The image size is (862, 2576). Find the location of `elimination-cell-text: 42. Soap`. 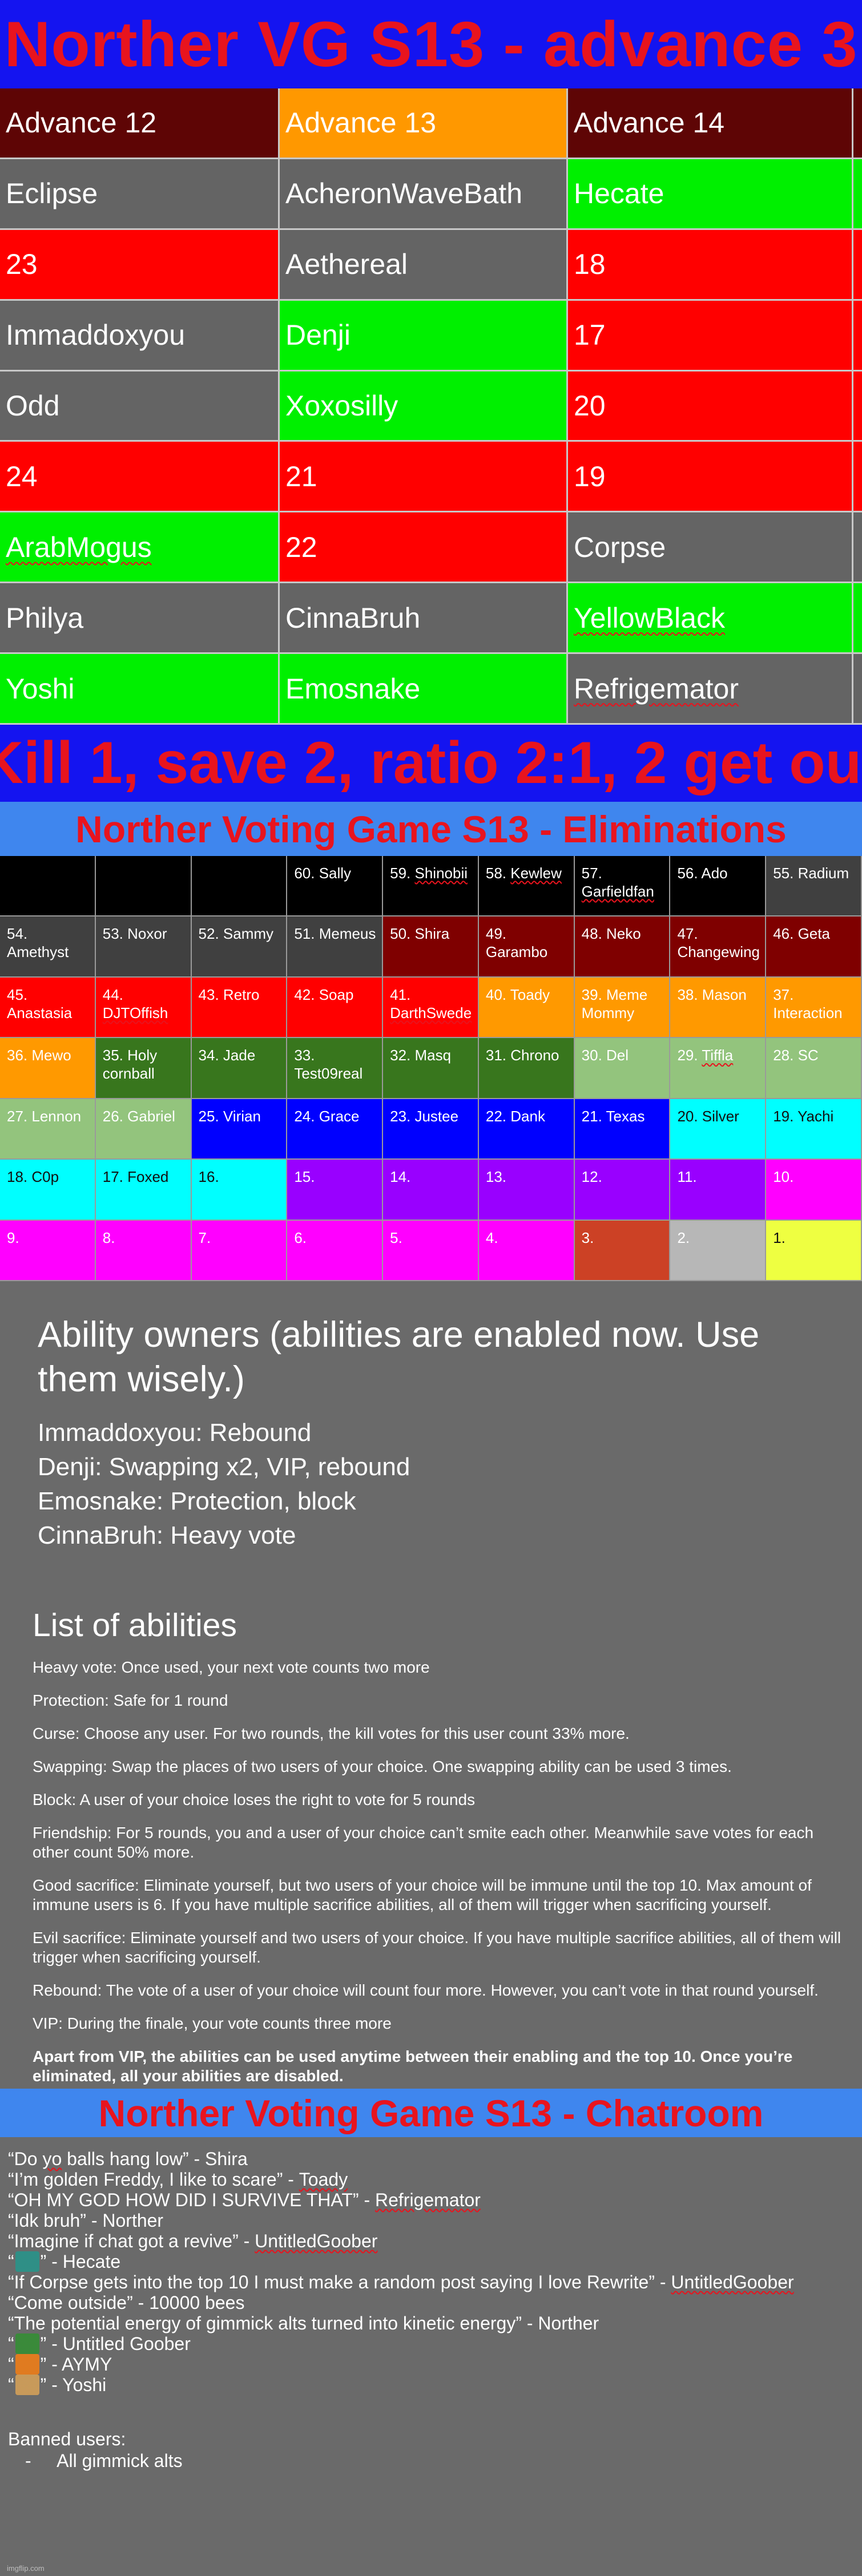

elimination-cell-text: 42. Soap is located at coordinates (324, 994).